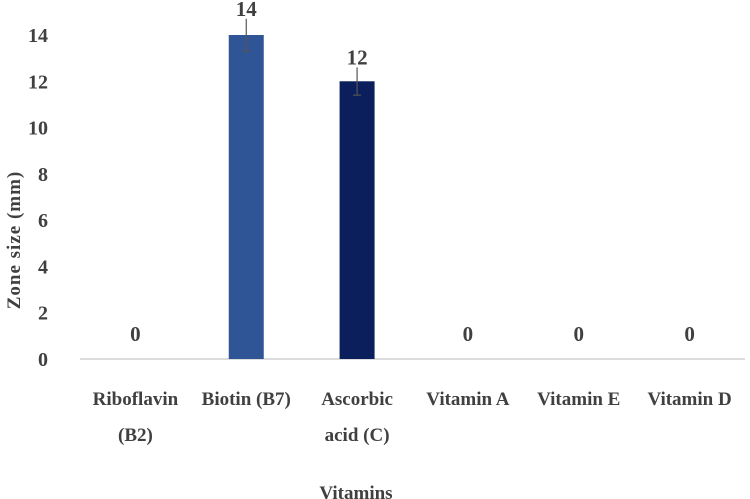  I want to click on x-tick-label: Riboflavin, so click(136, 399).